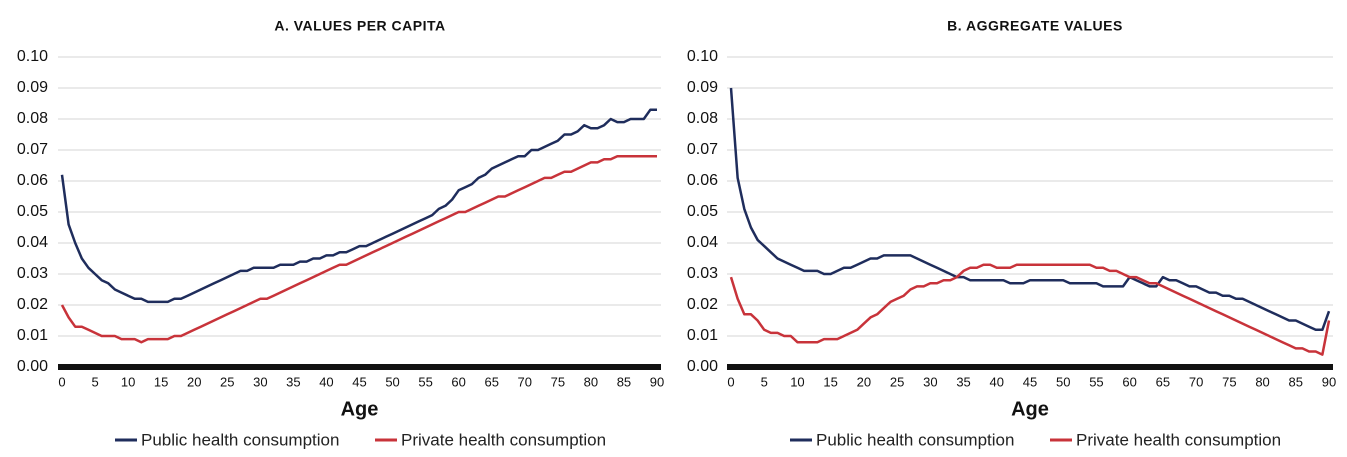 This screenshot has height=457, width=1347. What do you see at coordinates (359, 26) in the screenshot?
I see `chart-title: A. VALUES PER CAPITA` at bounding box center [359, 26].